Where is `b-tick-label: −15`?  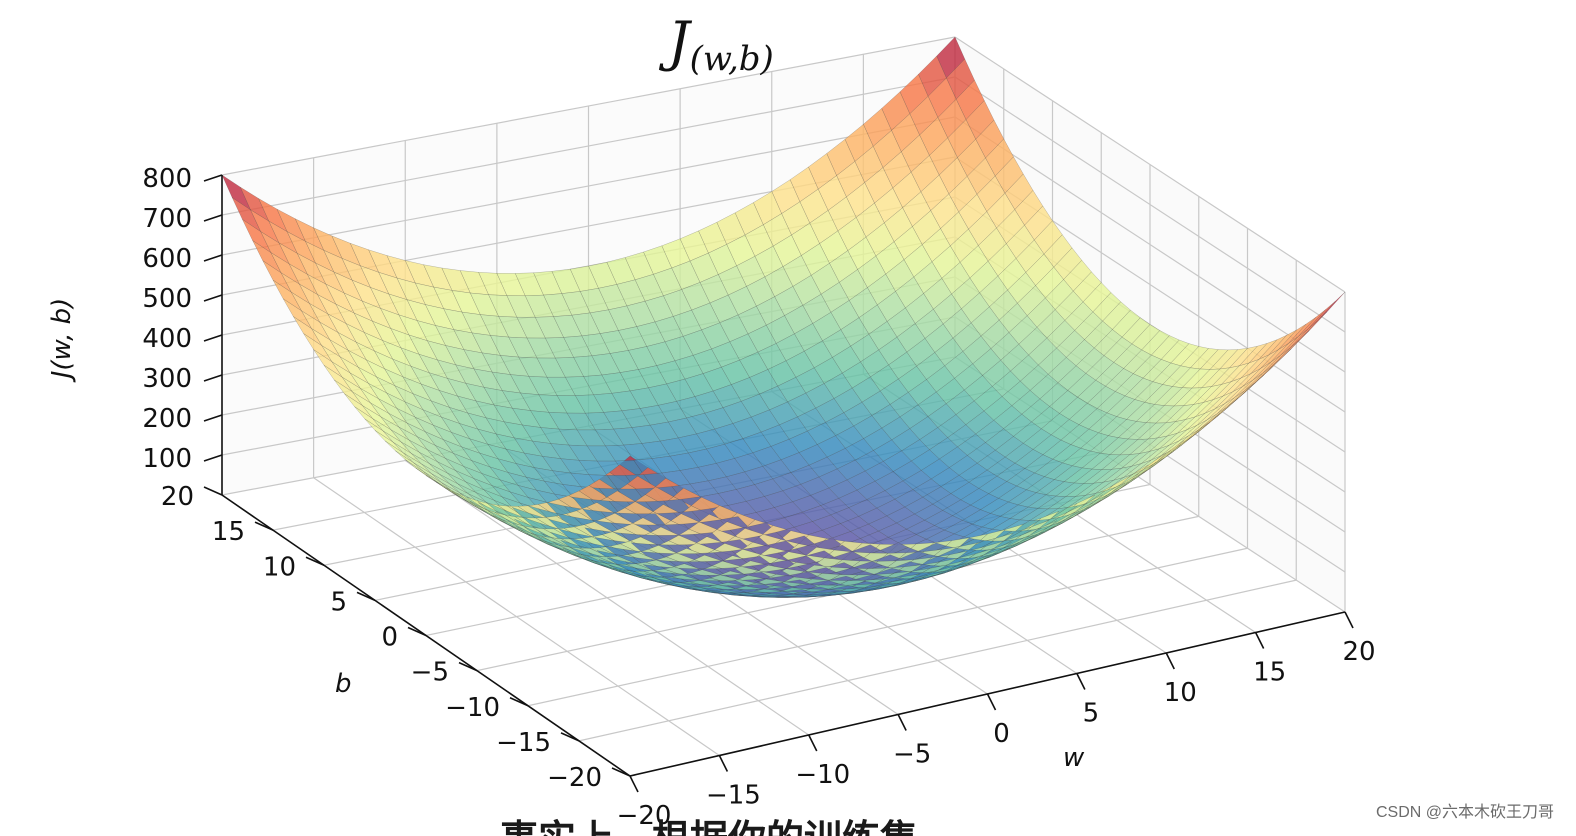 b-tick-label: −15 is located at coordinates (523, 743).